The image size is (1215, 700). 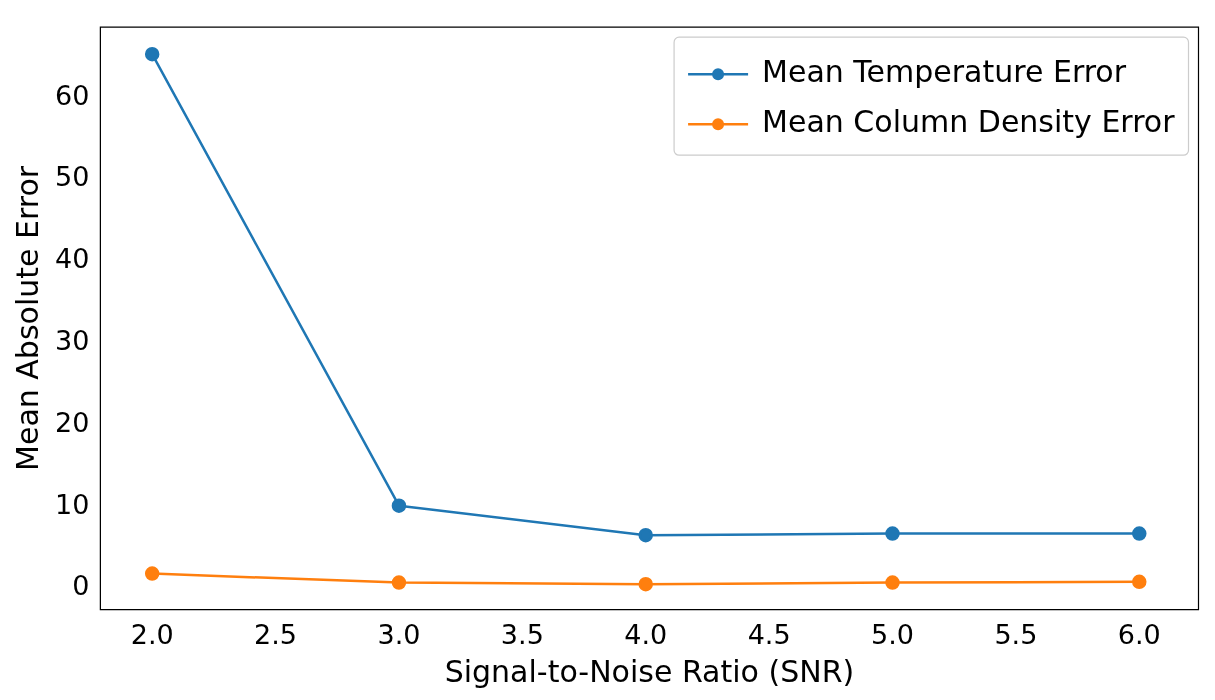 What do you see at coordinates (81, 586) in the screenshot?
I see `y-tick-label: 0` at bounding box center [81, 586].